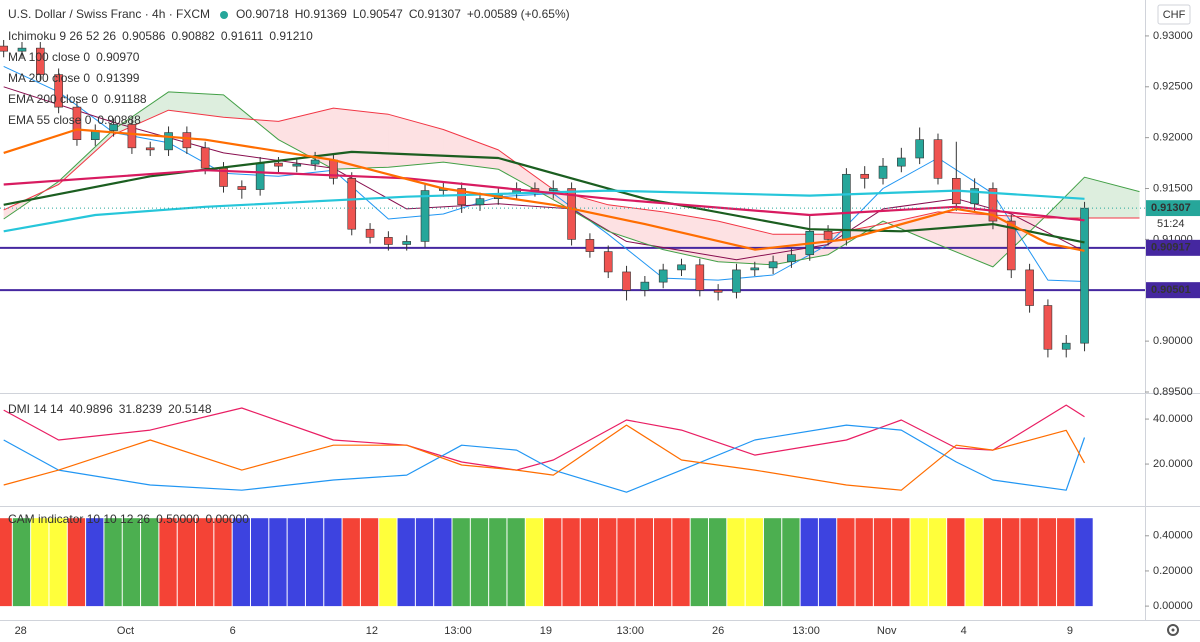 Image resolution: width=1200 pixels, height=642 pixels. Describe the element at coordinates (21, 631) in the screenshot. I see `x-tick-label: 28` at that location.